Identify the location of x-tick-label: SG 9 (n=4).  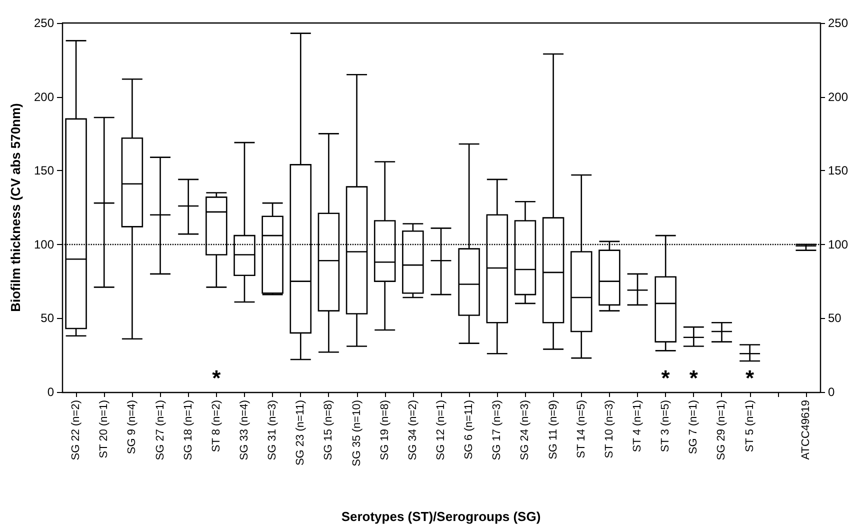
(132, 427).